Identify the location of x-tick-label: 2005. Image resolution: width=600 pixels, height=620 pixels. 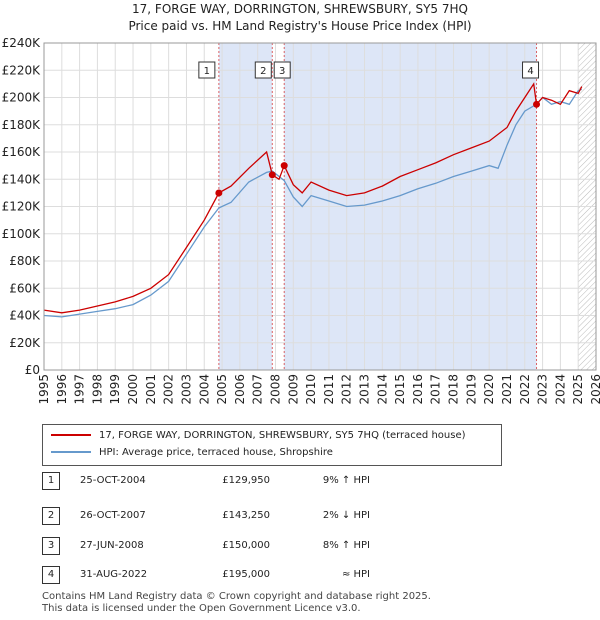
(222, 389).